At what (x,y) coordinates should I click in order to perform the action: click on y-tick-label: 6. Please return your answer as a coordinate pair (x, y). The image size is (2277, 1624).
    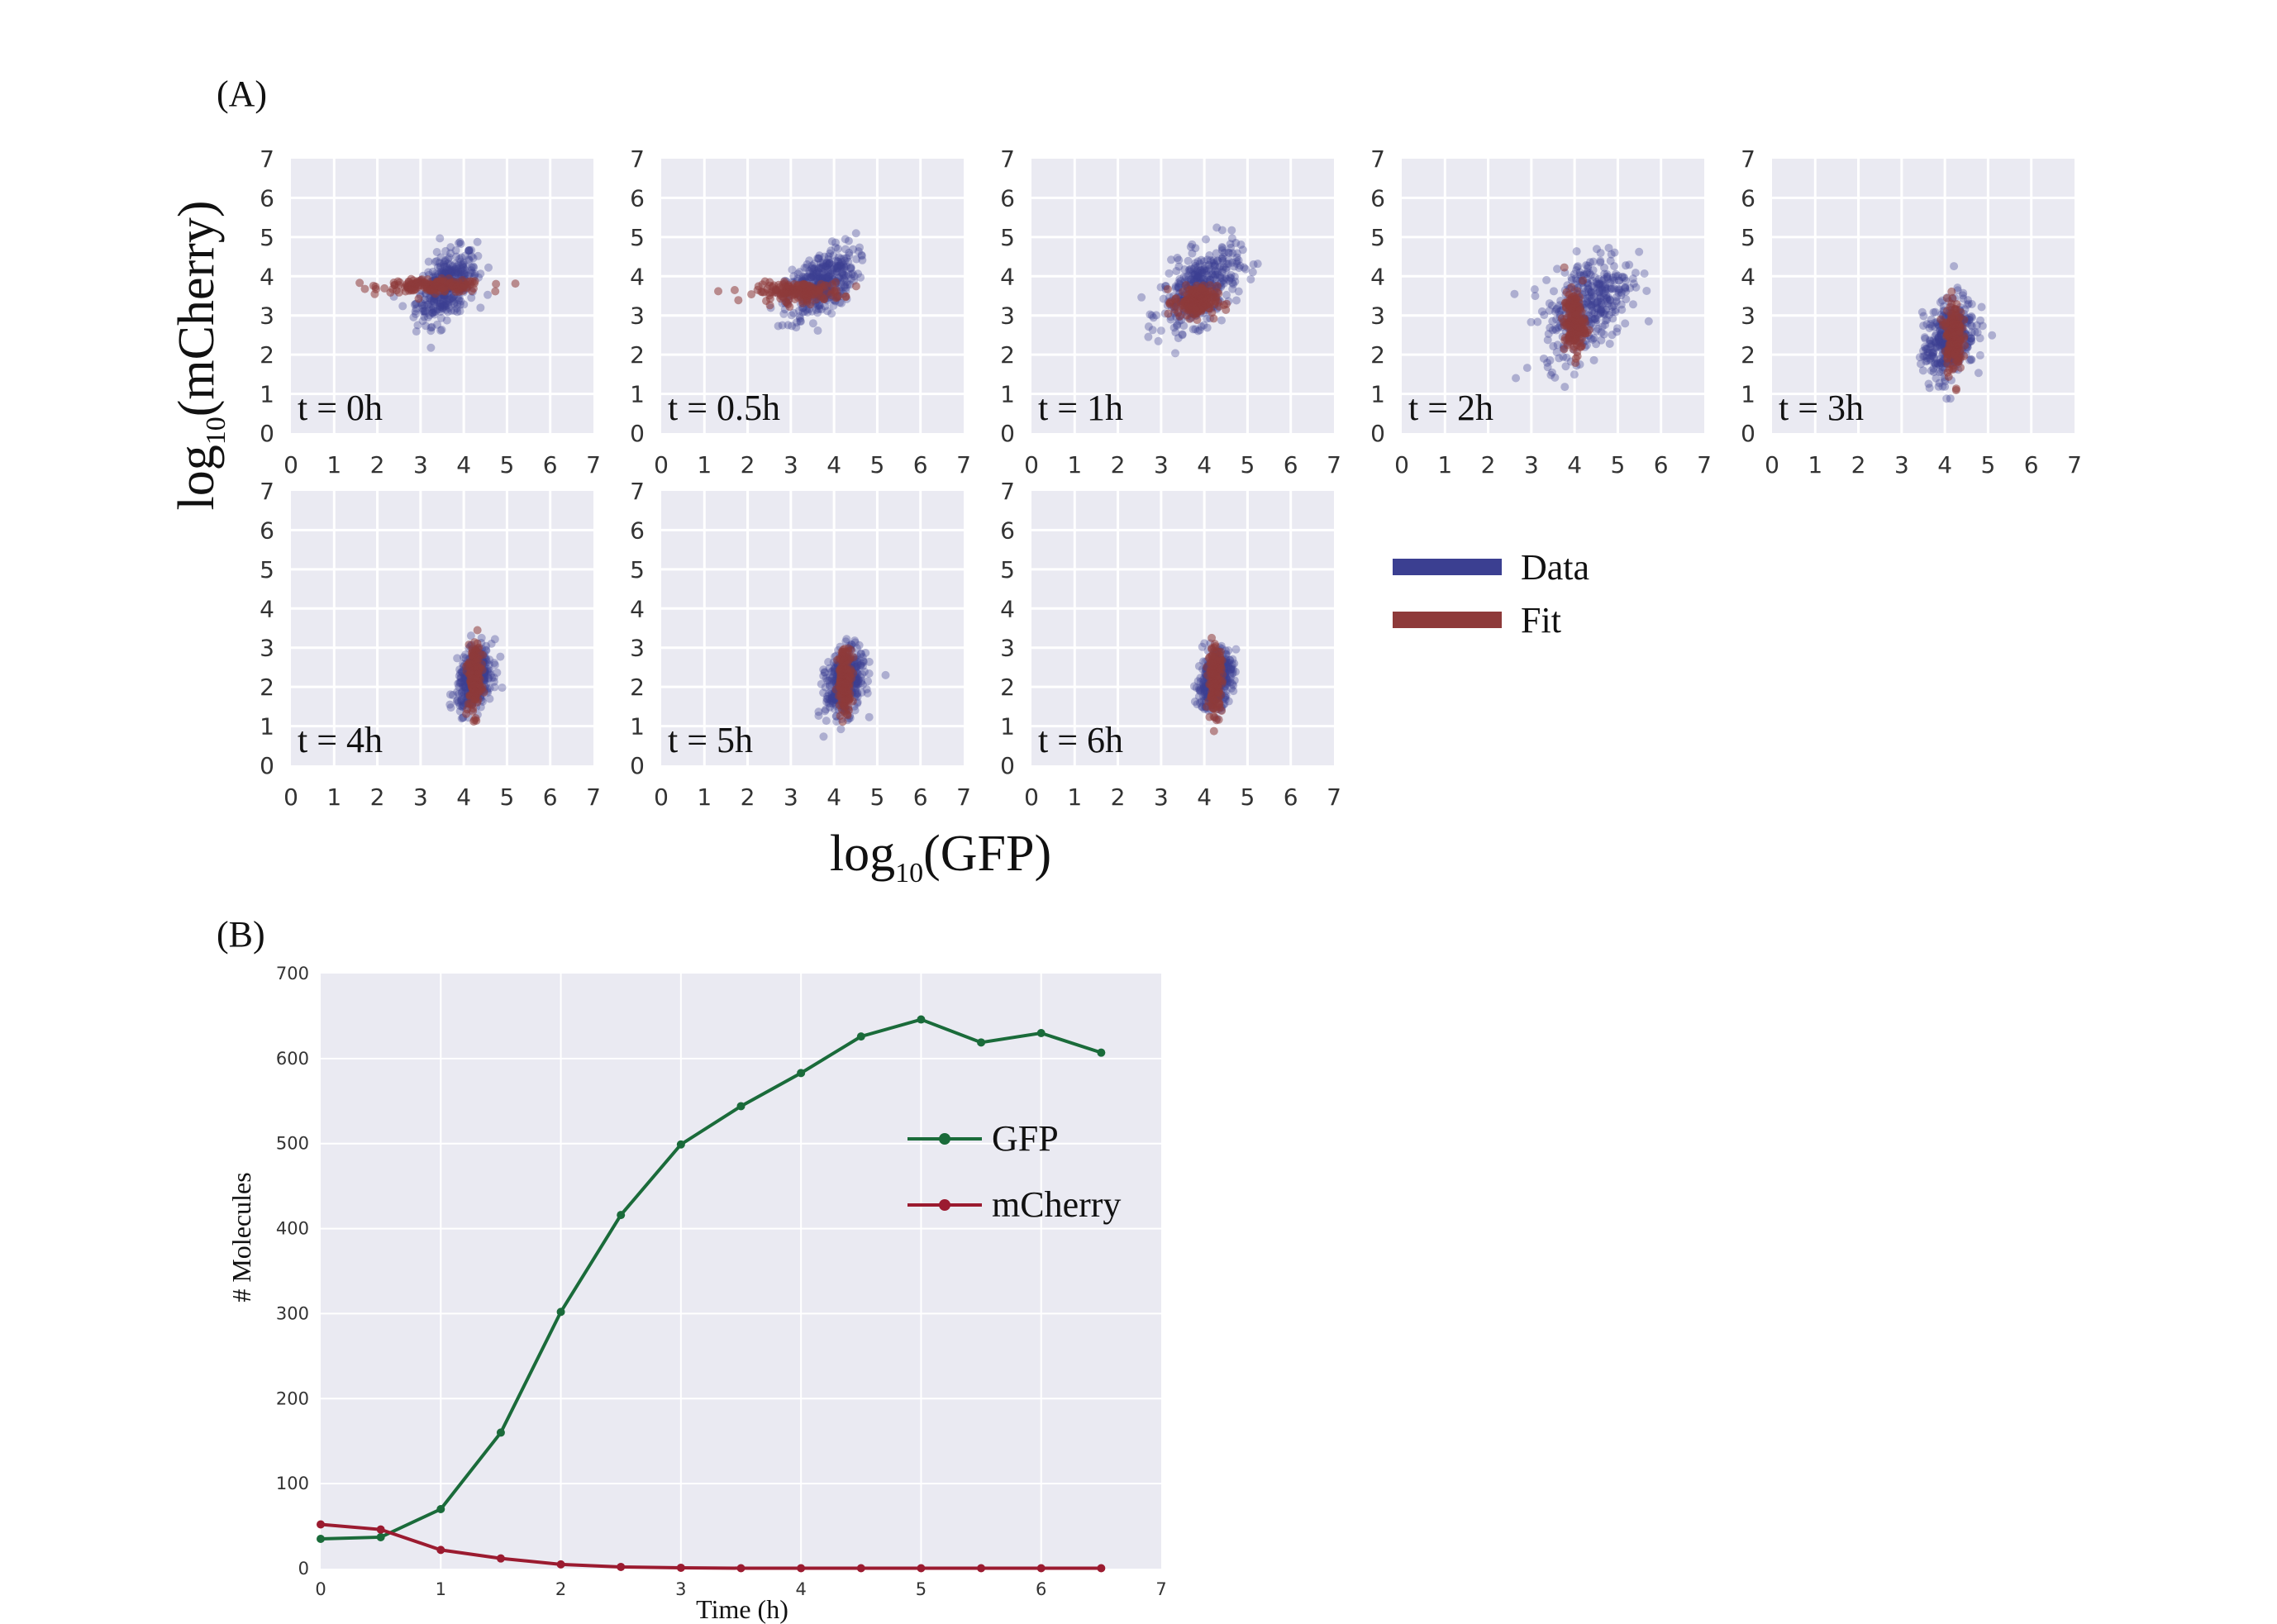
    Looking at the image, I should click on (1377, 198).